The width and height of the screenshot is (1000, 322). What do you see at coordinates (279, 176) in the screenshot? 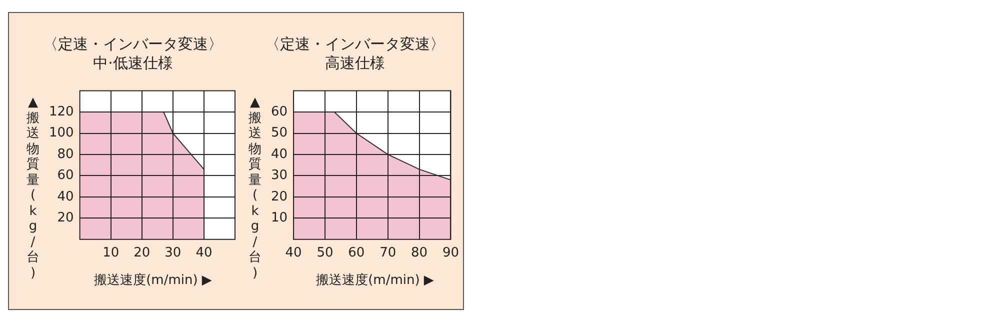
I see `y-tick-label: 30` at bounding box center [279, 176].